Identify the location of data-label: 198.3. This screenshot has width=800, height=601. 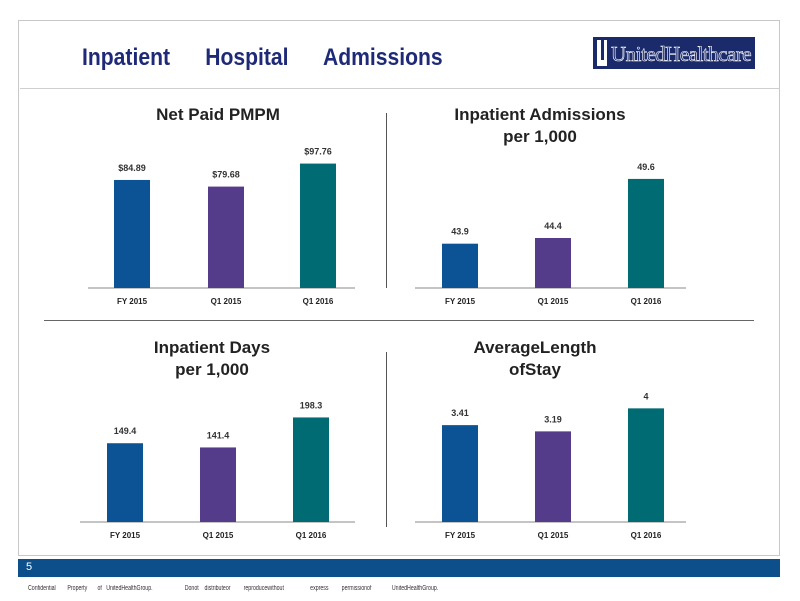
(311, 405).